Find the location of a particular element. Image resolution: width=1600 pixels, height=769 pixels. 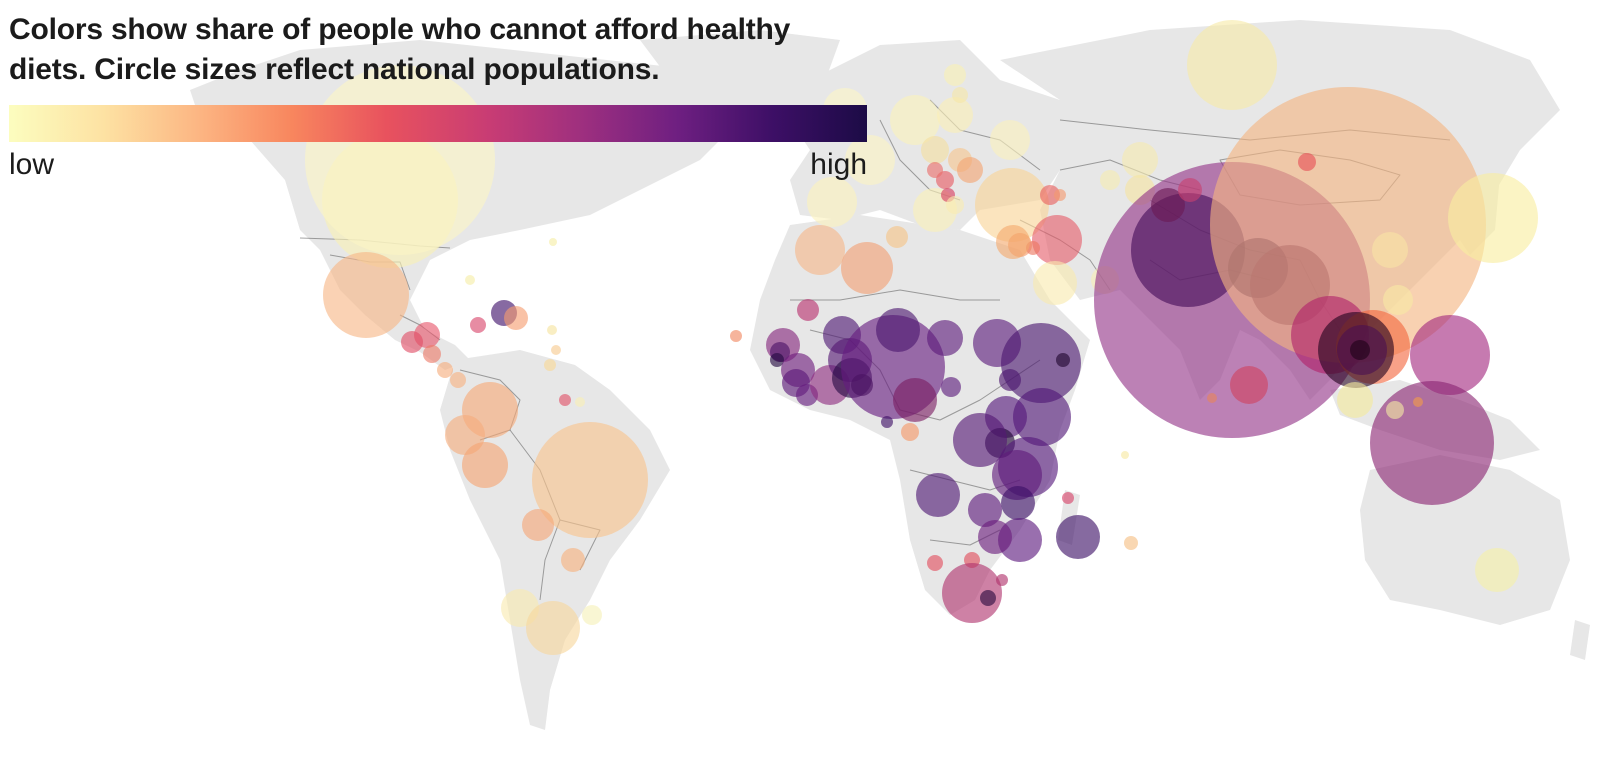

bubble-guadeloupe is located at coordinates (553, 242).